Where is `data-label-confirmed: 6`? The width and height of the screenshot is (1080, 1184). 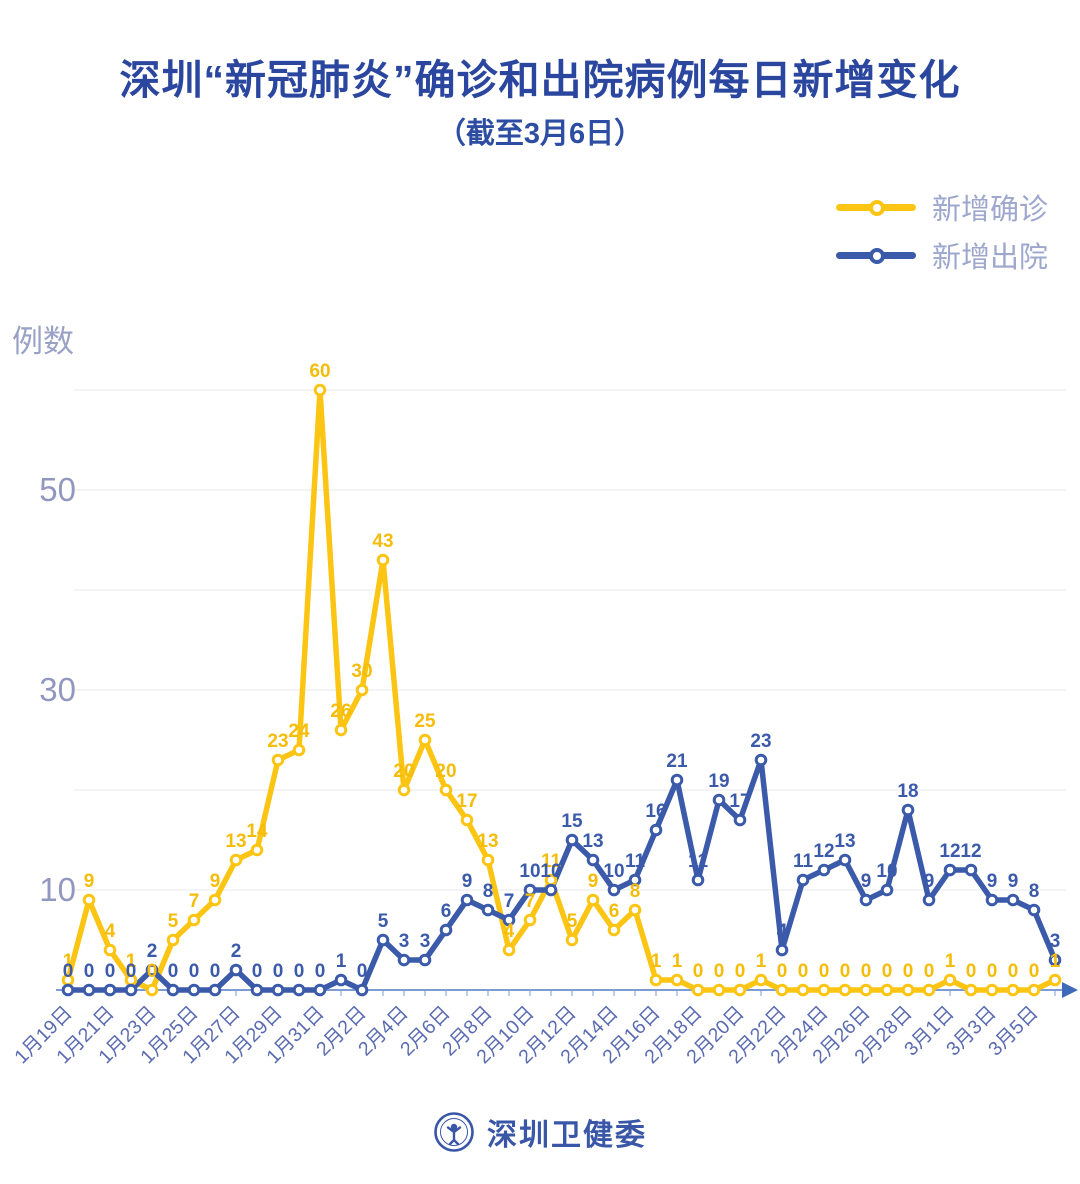
data-label-confirmed: 6 is located at coordinates (614, 911).